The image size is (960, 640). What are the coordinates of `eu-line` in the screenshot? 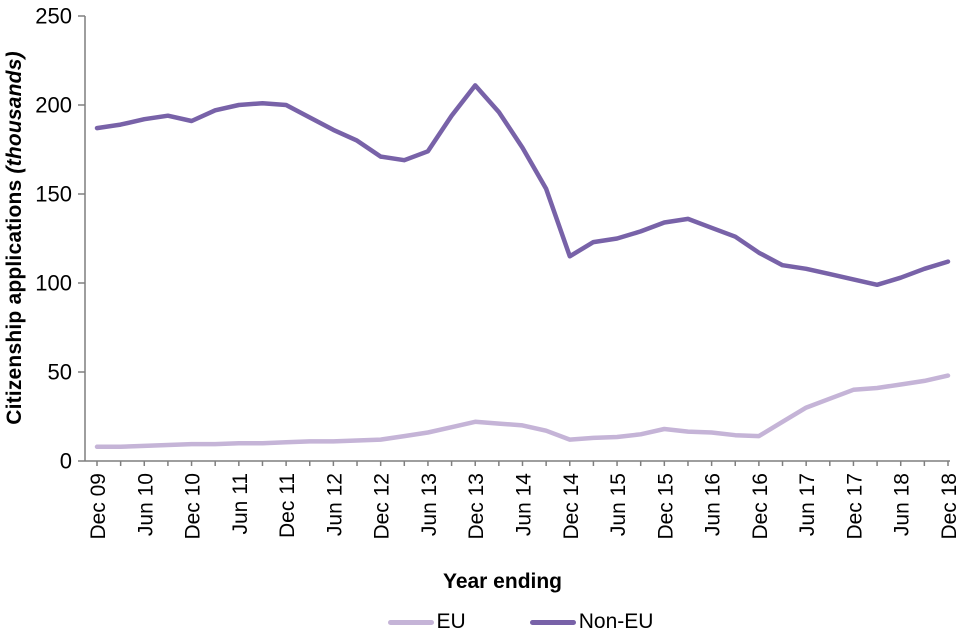 It's located at (522, 411).